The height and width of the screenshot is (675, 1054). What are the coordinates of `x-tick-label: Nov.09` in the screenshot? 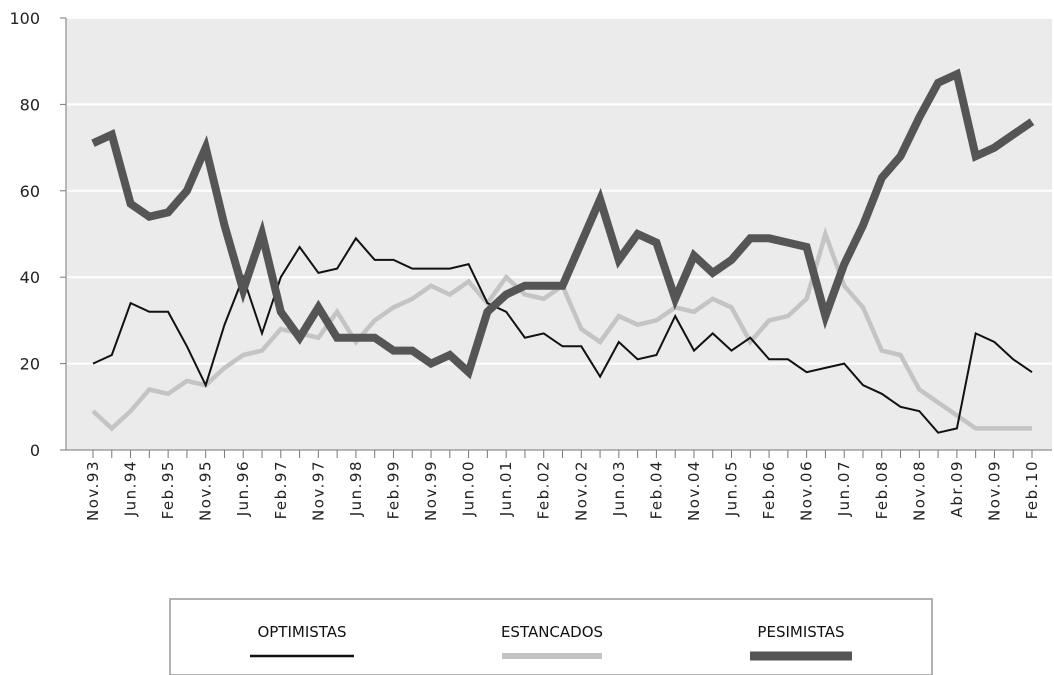 It's located at (994, 490).